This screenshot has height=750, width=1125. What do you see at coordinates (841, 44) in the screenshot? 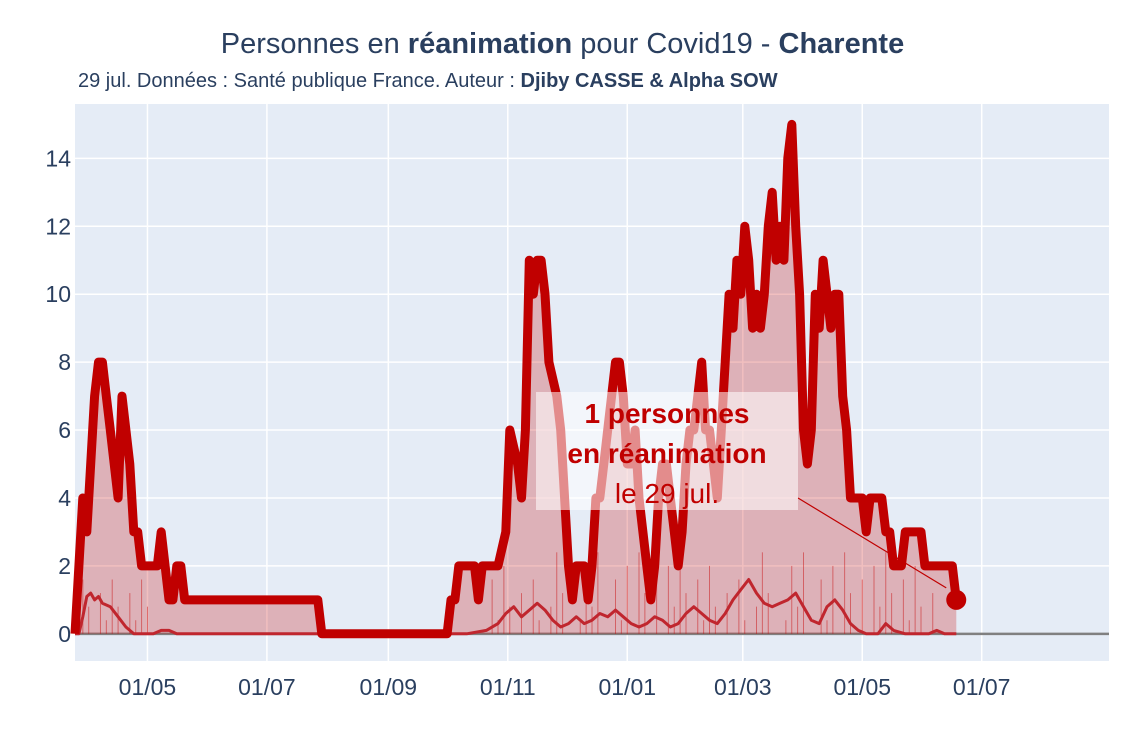
I see `title-bold-region: Charente` at bounding box center [841, 44].